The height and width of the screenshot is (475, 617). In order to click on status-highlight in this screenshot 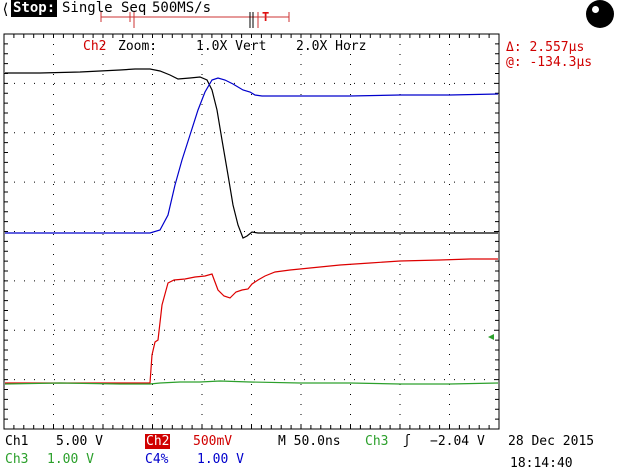, I will do `click(595, 9)`.